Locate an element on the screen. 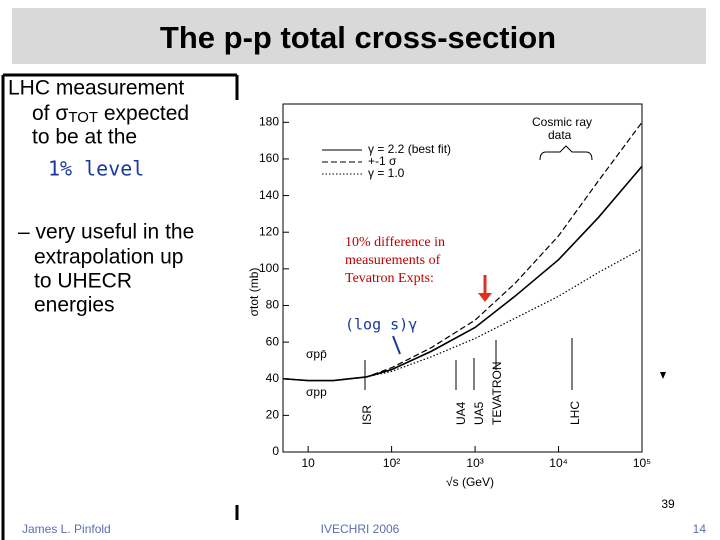 This screenshot has width=720, height=540. legend-label: +-1 σ is located at coordinates (382, 161).